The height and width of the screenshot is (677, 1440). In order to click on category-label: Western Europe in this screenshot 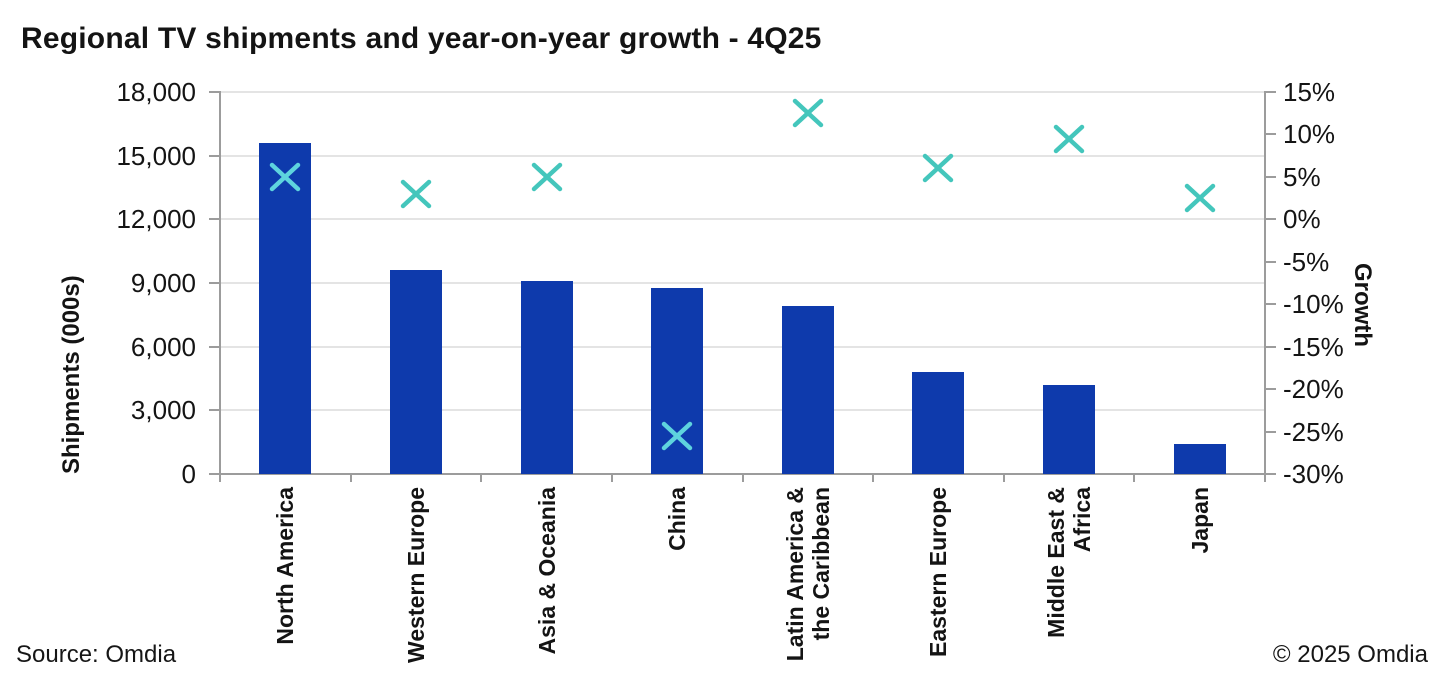, I will do `click(415, 575)`.